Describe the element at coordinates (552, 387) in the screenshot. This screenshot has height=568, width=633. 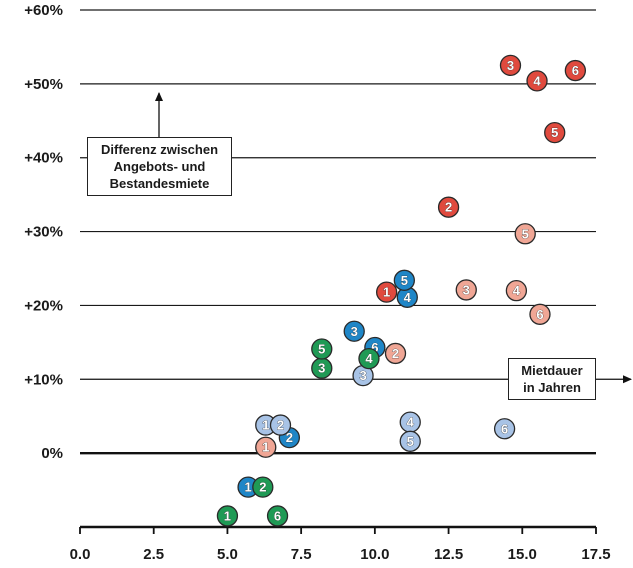
I see `x-annotation-line-2: in Jahren` at that location.